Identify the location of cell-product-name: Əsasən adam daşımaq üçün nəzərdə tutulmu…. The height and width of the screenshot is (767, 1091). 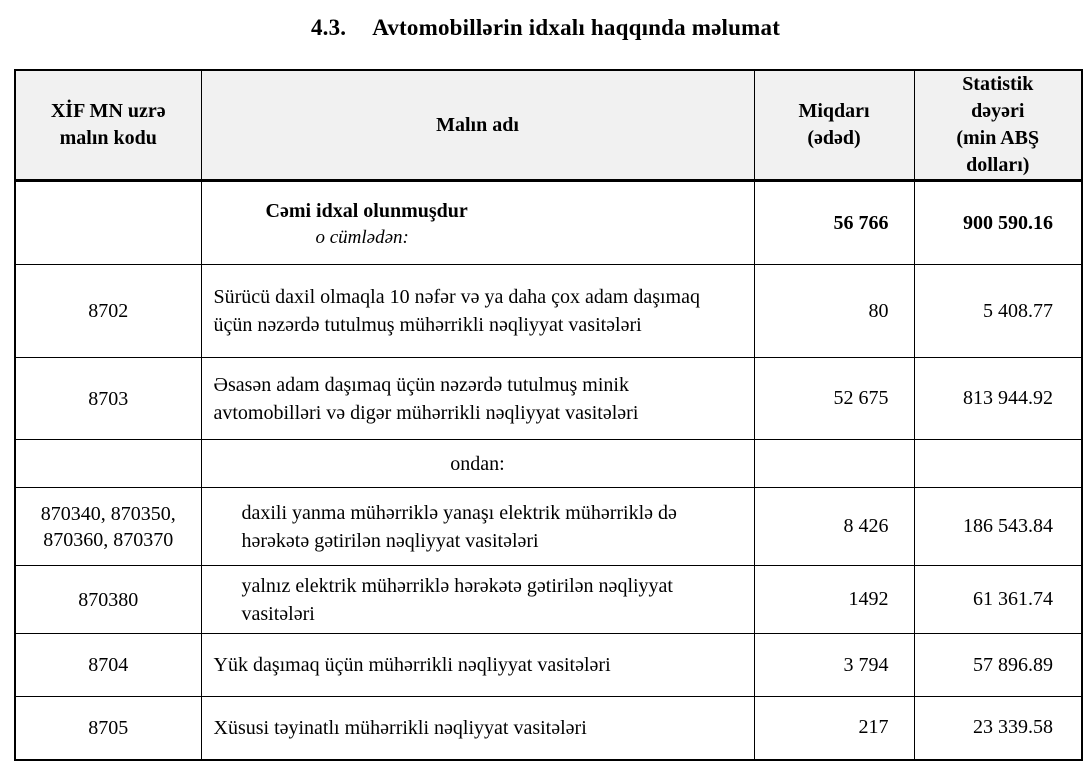
(477, 398).